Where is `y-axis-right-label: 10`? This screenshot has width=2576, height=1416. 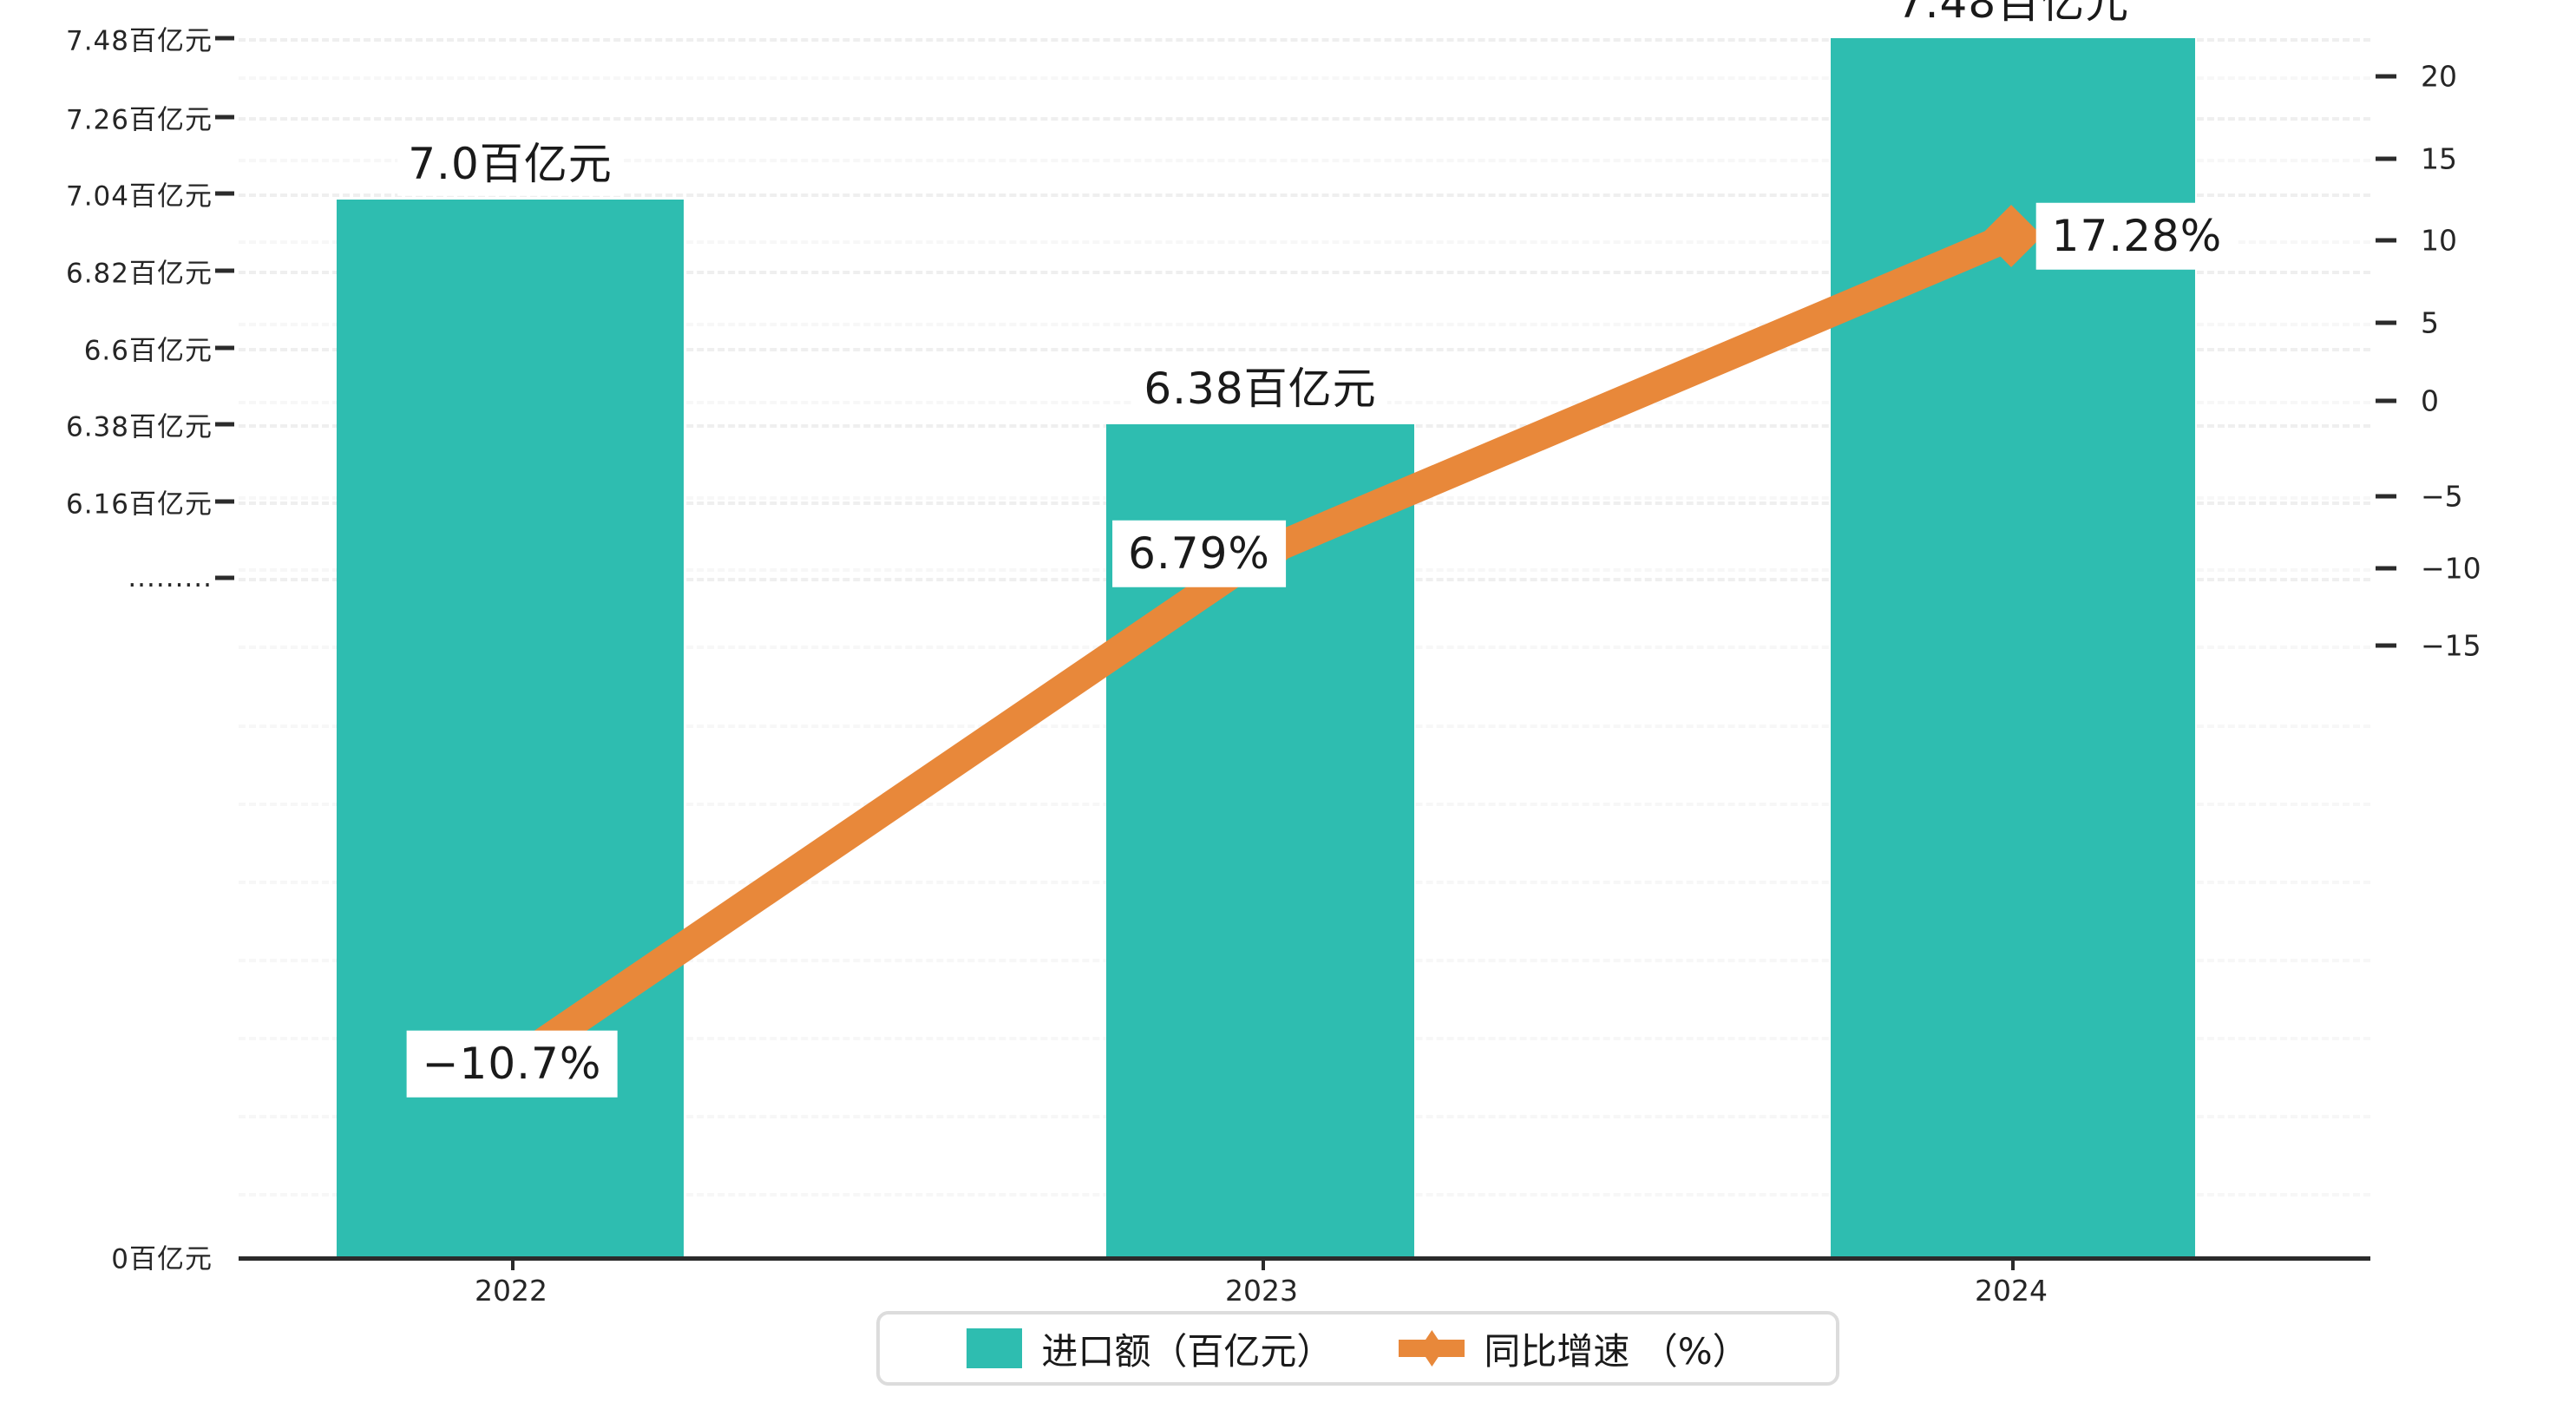 y-axis-right-label: 10 is located at coordinates (2439, 241).